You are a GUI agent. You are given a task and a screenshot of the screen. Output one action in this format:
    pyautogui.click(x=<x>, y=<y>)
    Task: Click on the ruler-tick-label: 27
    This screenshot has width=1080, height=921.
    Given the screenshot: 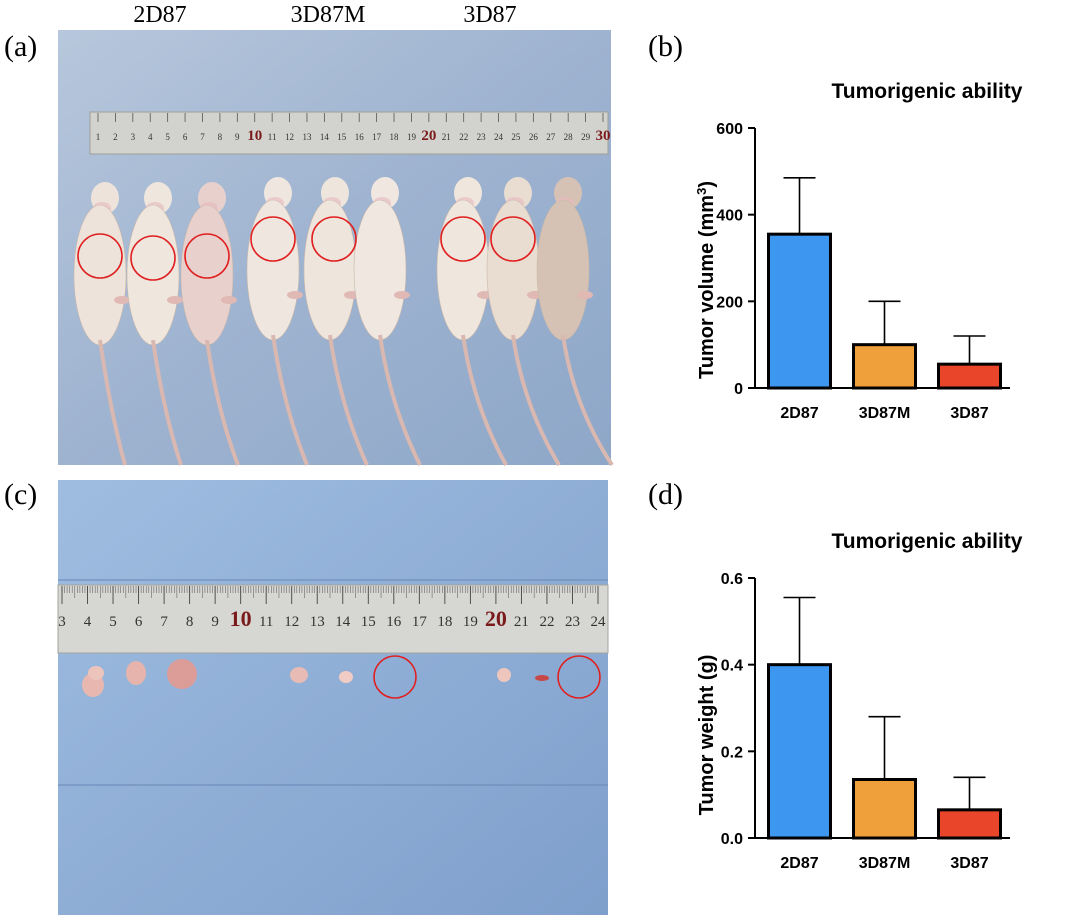 What is the action you would take?
    pyautogui.click(x=551, y=137)
    